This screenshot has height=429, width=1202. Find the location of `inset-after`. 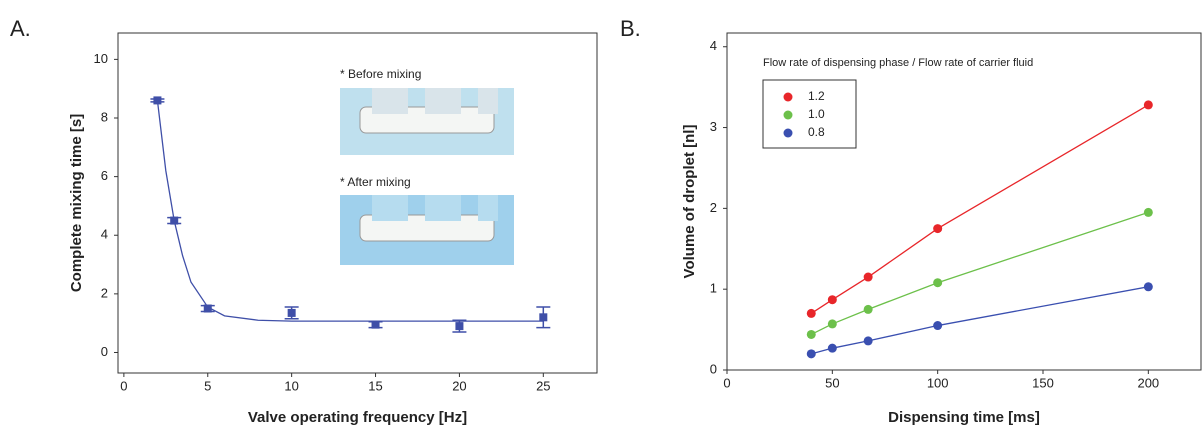

inset-after is located at coordinates (427, 230).